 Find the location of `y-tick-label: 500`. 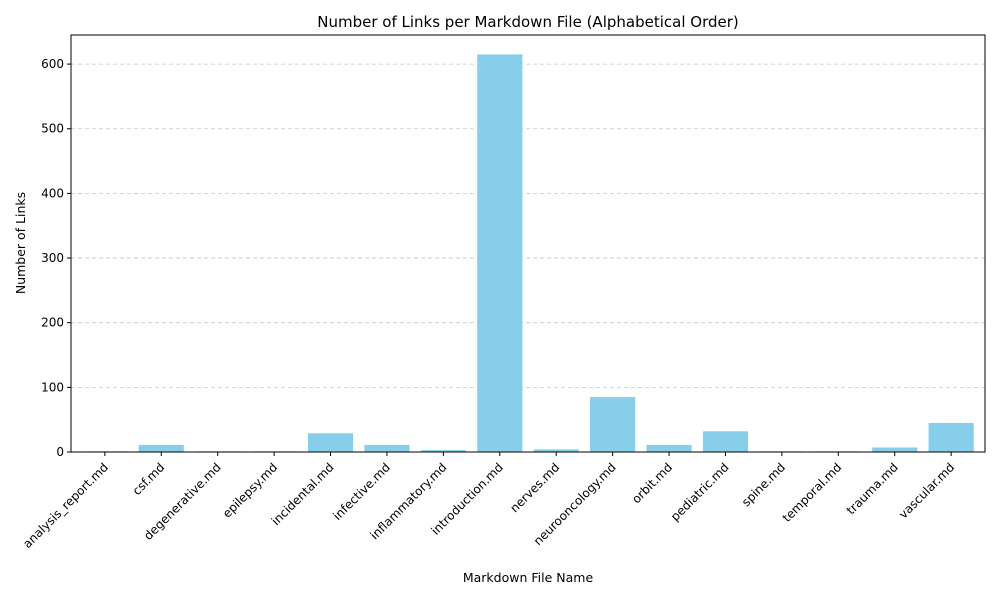

y-tick-label: 500 is located at coordinates (52, 129).